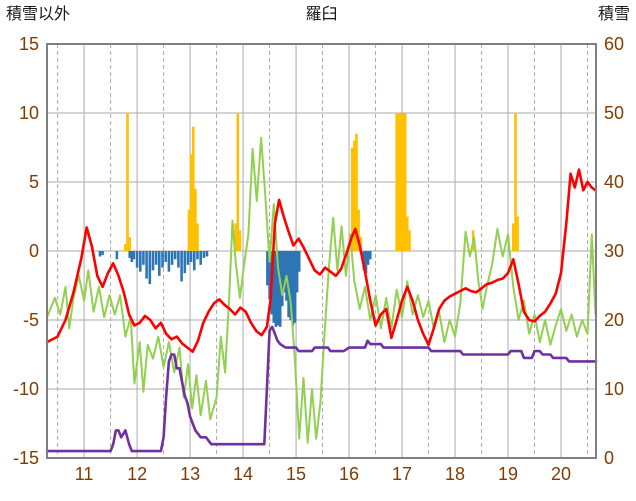  Describe the element at coordinates (614, 44) in the screenshot. I see `svg-text: 60` at that location.